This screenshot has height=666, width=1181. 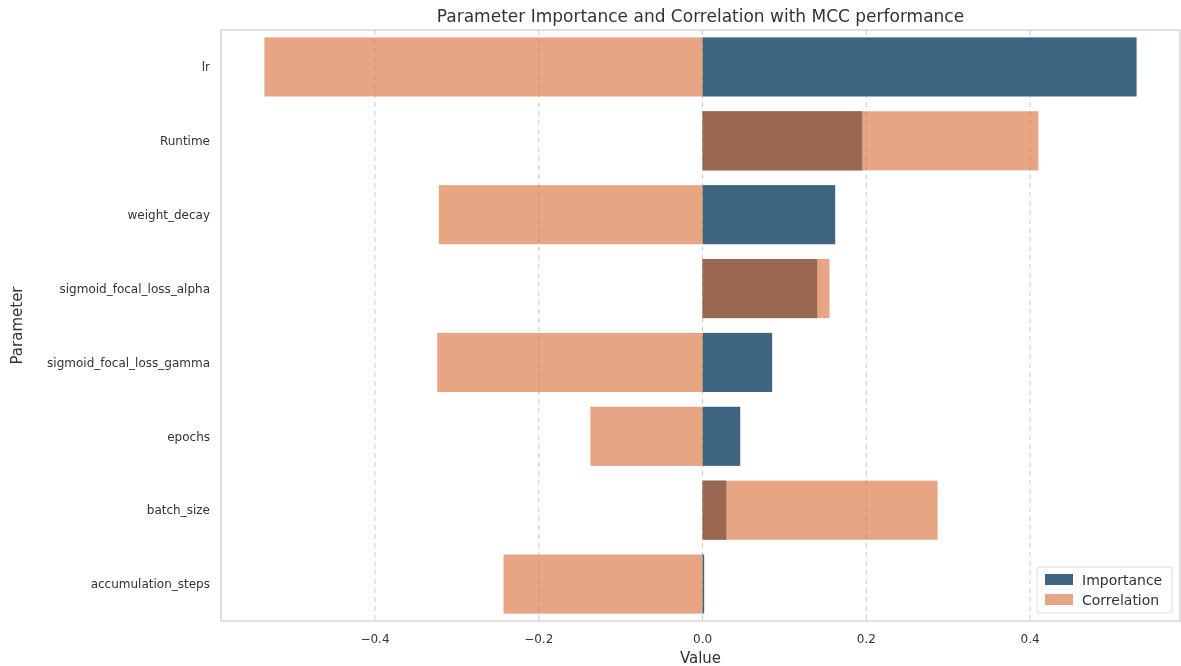 I want to click on x-axis-title: Value, so click(x=700, y=657).